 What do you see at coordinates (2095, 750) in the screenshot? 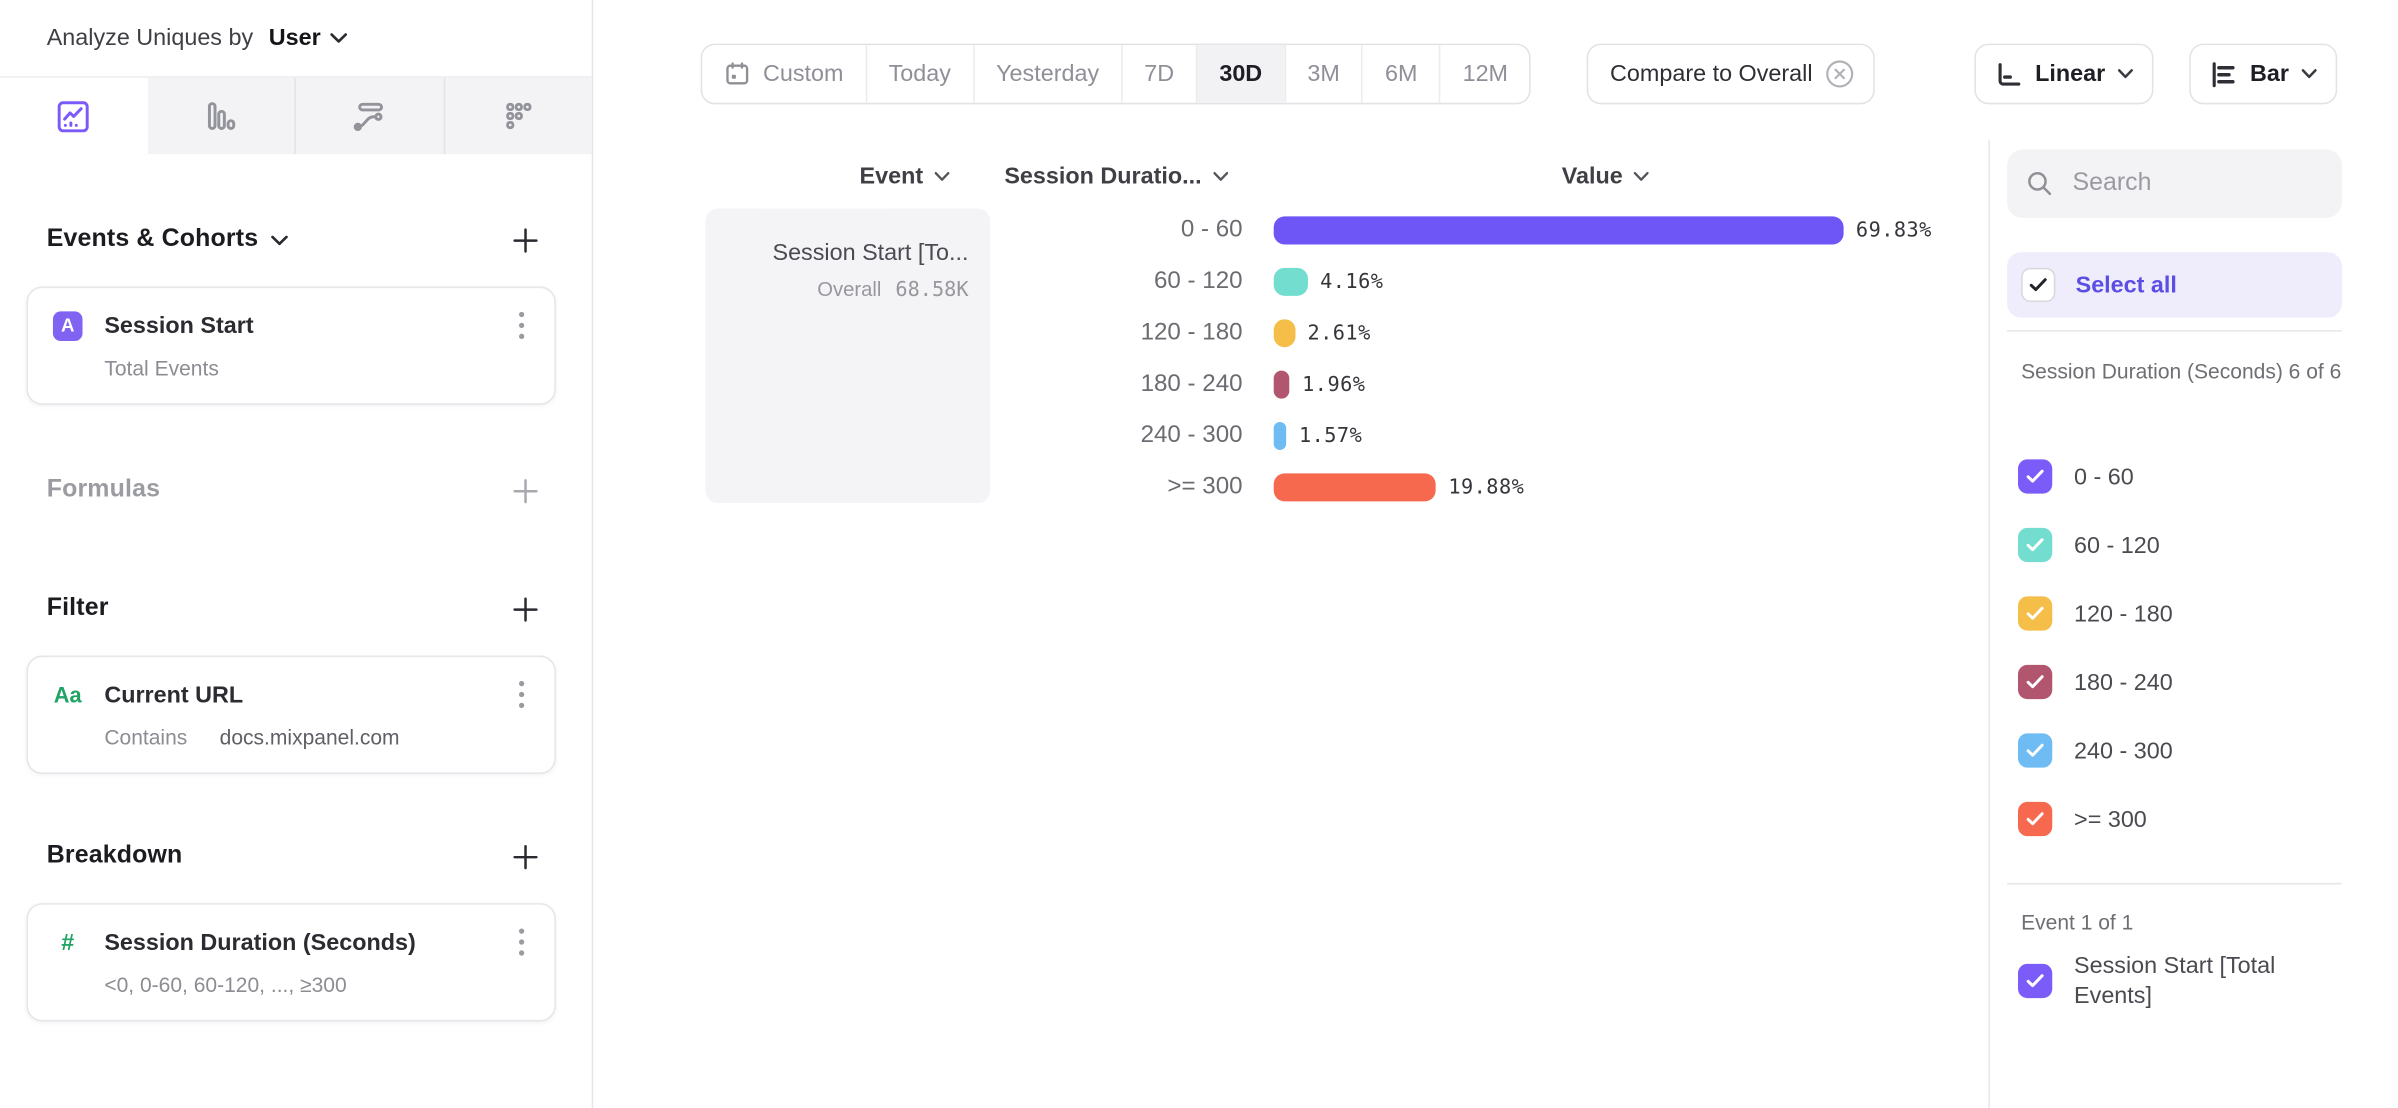
I see `legend-item: 240 - 300` at bounding box center [2095, 750].